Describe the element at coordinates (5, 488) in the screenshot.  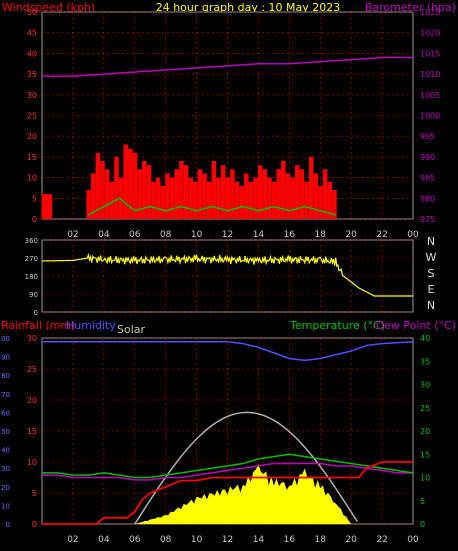
I see `humidity-tick-label: 20` at that location.